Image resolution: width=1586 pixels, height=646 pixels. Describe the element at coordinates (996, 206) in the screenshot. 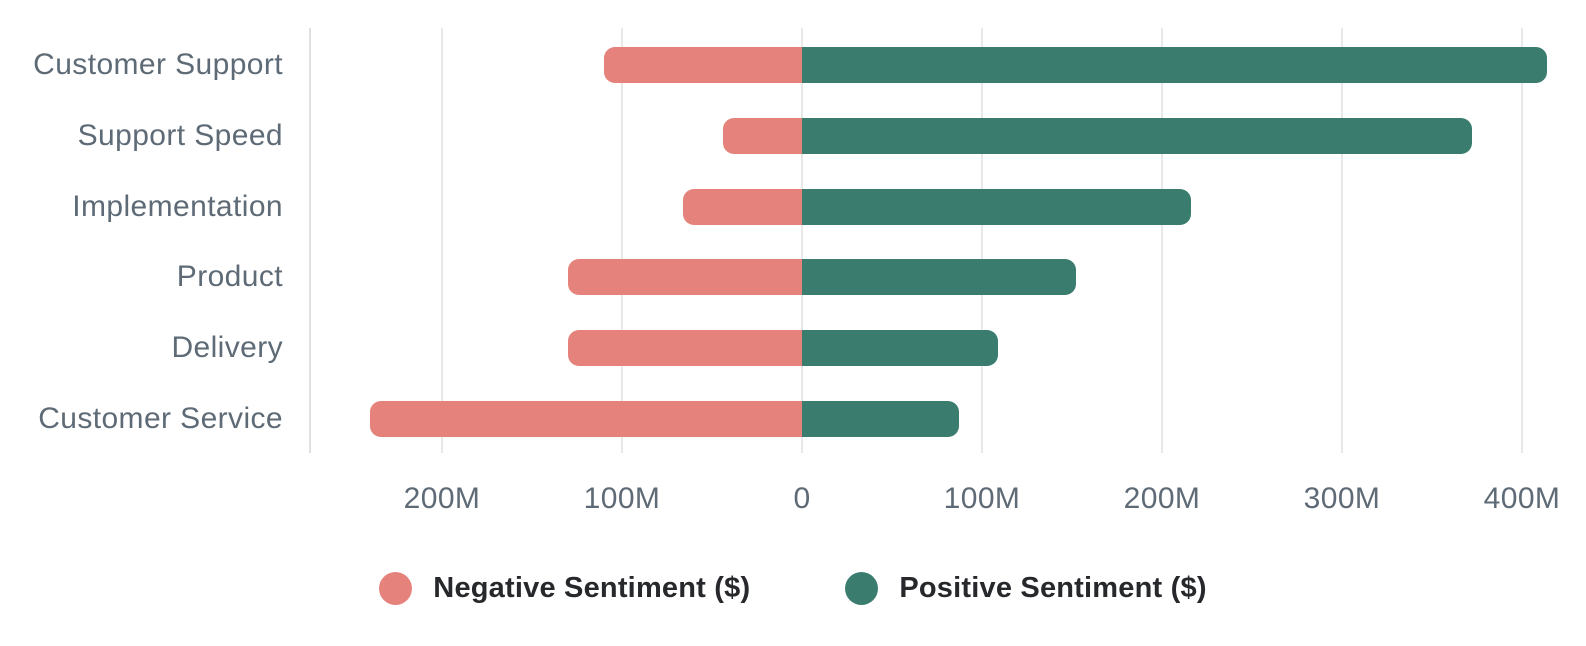

I see `positive-bar-implementation` at that location.